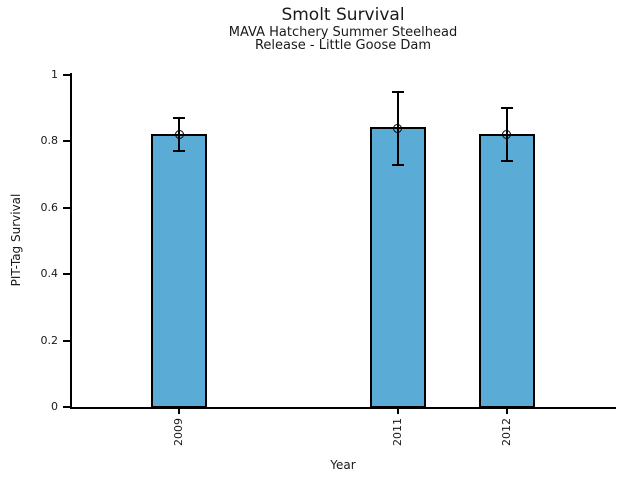  I want to click on y-tick-label: 1, so click(54, 74).